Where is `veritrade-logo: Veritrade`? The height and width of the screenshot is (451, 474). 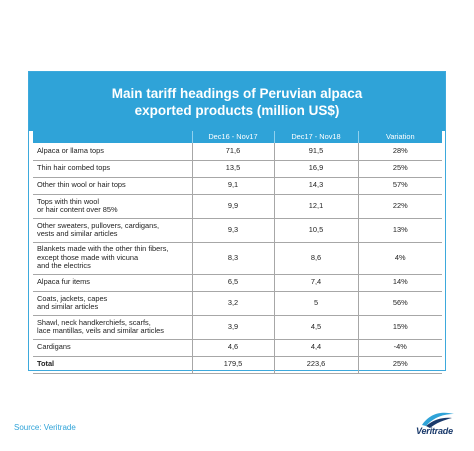
veritrade-logo: Veritrade is located at coordinates (433, 426).